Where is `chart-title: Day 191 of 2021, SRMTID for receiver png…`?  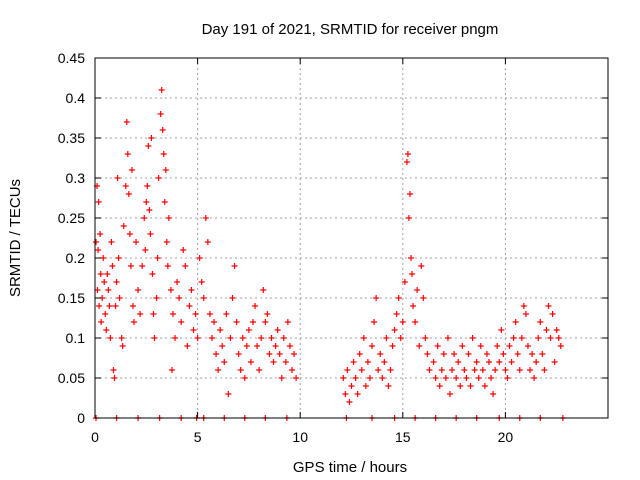
chart-title: Day 191 of 2021, SRMTID for receiver png… is located at coordinates (350, 29).